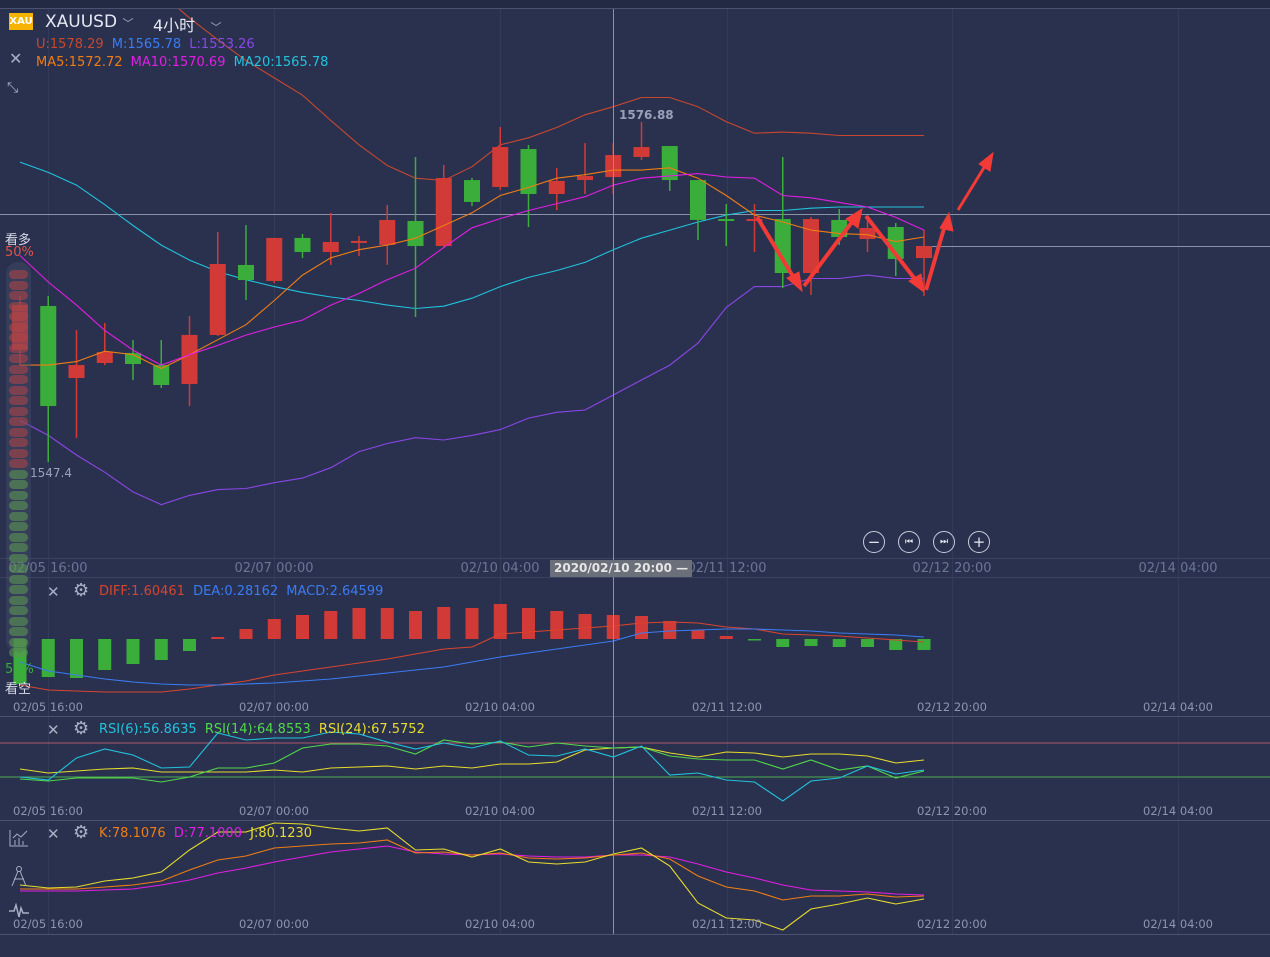  I want to click on rsi14-line, so click(472, 761).